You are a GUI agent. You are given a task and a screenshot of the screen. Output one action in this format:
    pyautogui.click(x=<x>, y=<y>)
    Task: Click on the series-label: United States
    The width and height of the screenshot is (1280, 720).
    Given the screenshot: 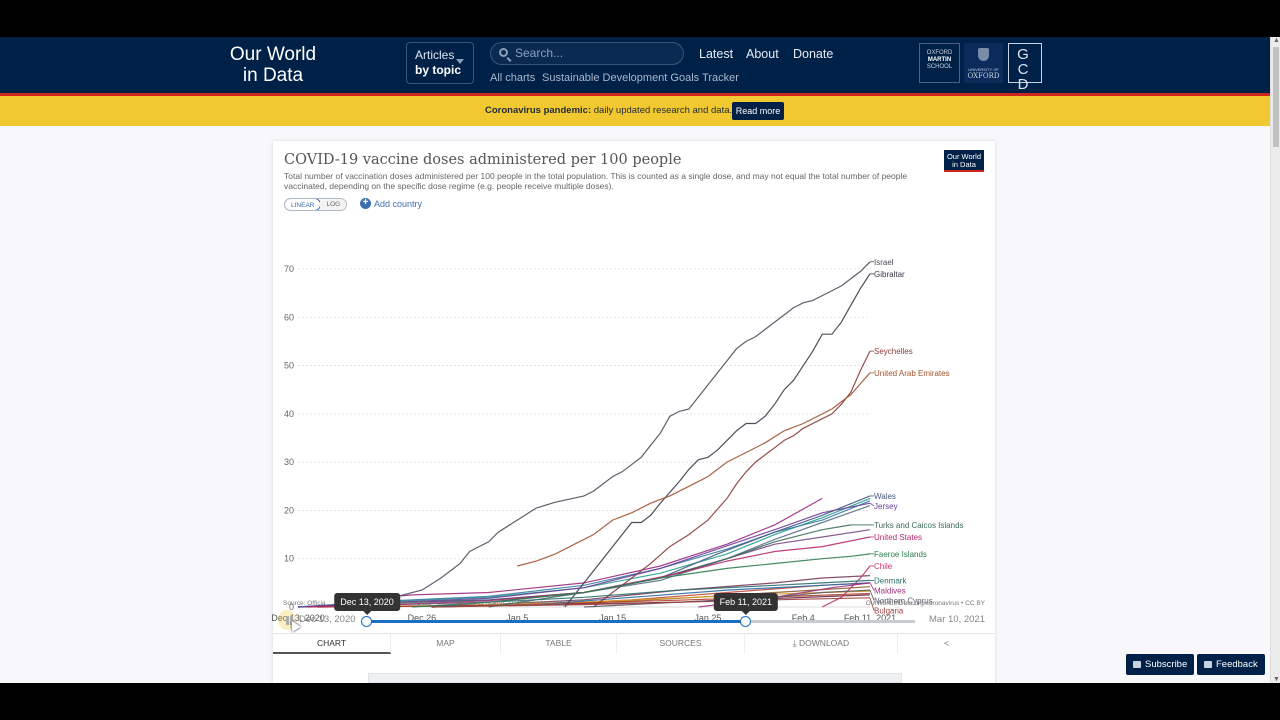 What is the action you would take?
    pyautogui.click(x=898, y=537)
    